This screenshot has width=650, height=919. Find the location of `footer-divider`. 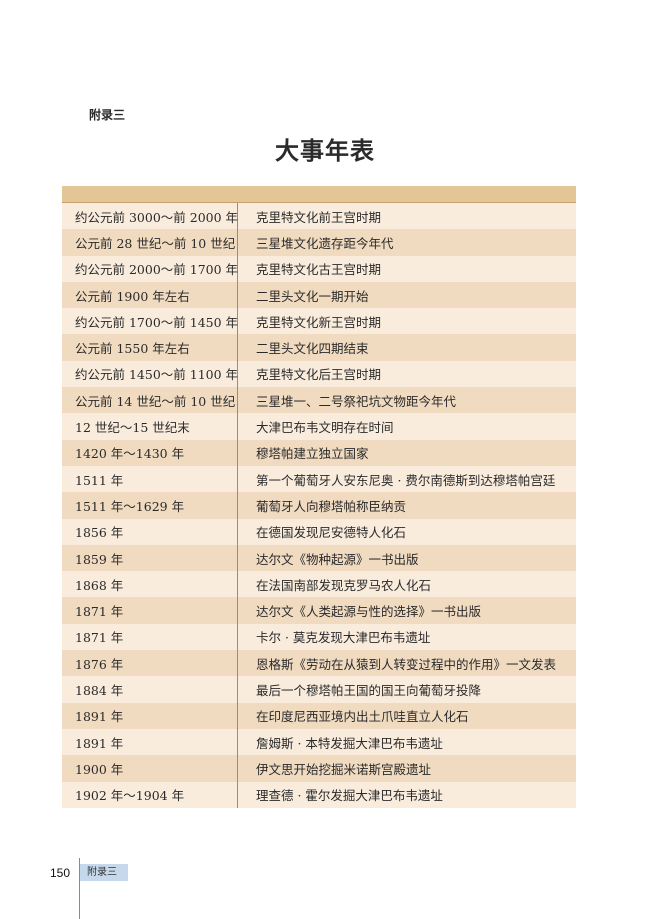

footer-divider is located at coordinates (79, 888).